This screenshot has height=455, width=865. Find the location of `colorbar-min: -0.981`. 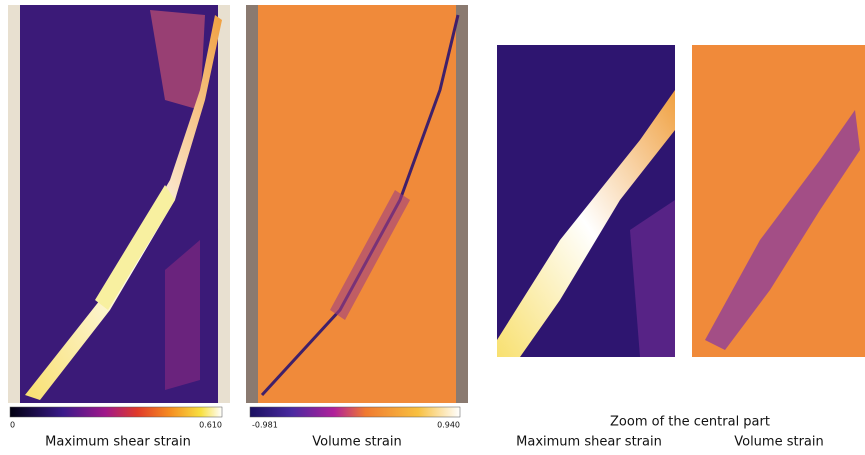

colorbar-min: -0.981 is located at coordinates (265, 425).